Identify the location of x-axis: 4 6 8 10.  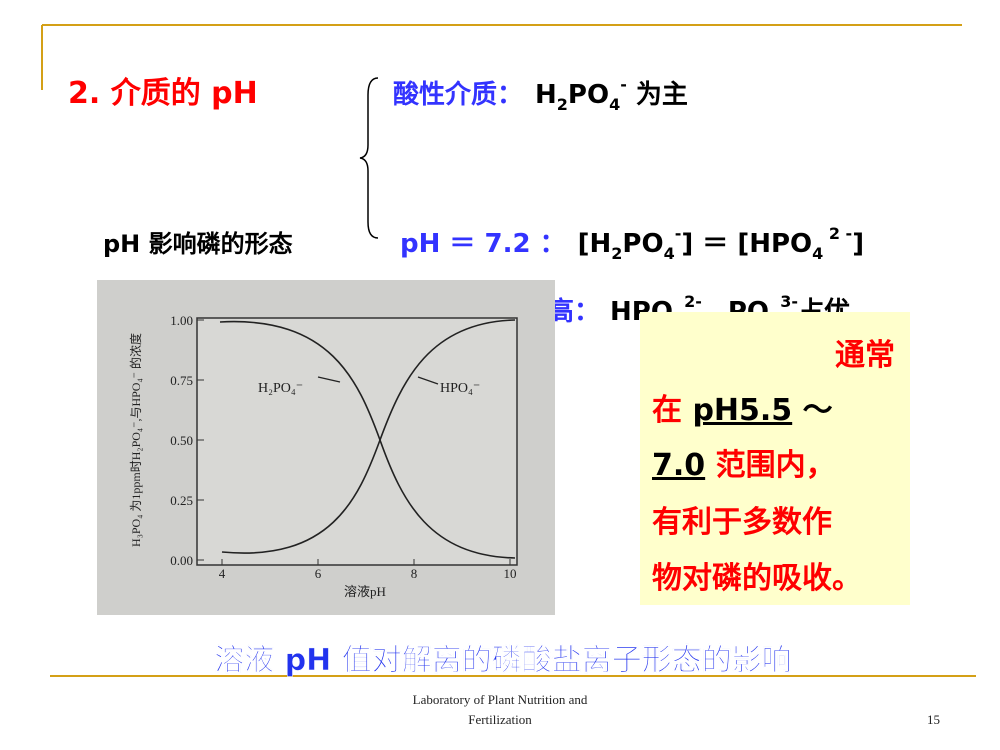
(368, 570).